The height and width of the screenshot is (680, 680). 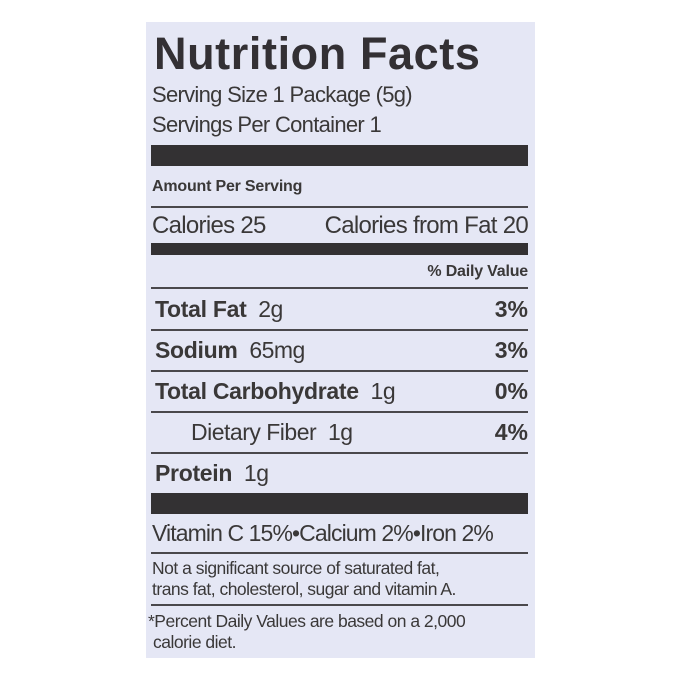 I want to click on nutrient-row-dietary-fiber: Dietary Fiber 1g 4%, so click(x=339, y=434).